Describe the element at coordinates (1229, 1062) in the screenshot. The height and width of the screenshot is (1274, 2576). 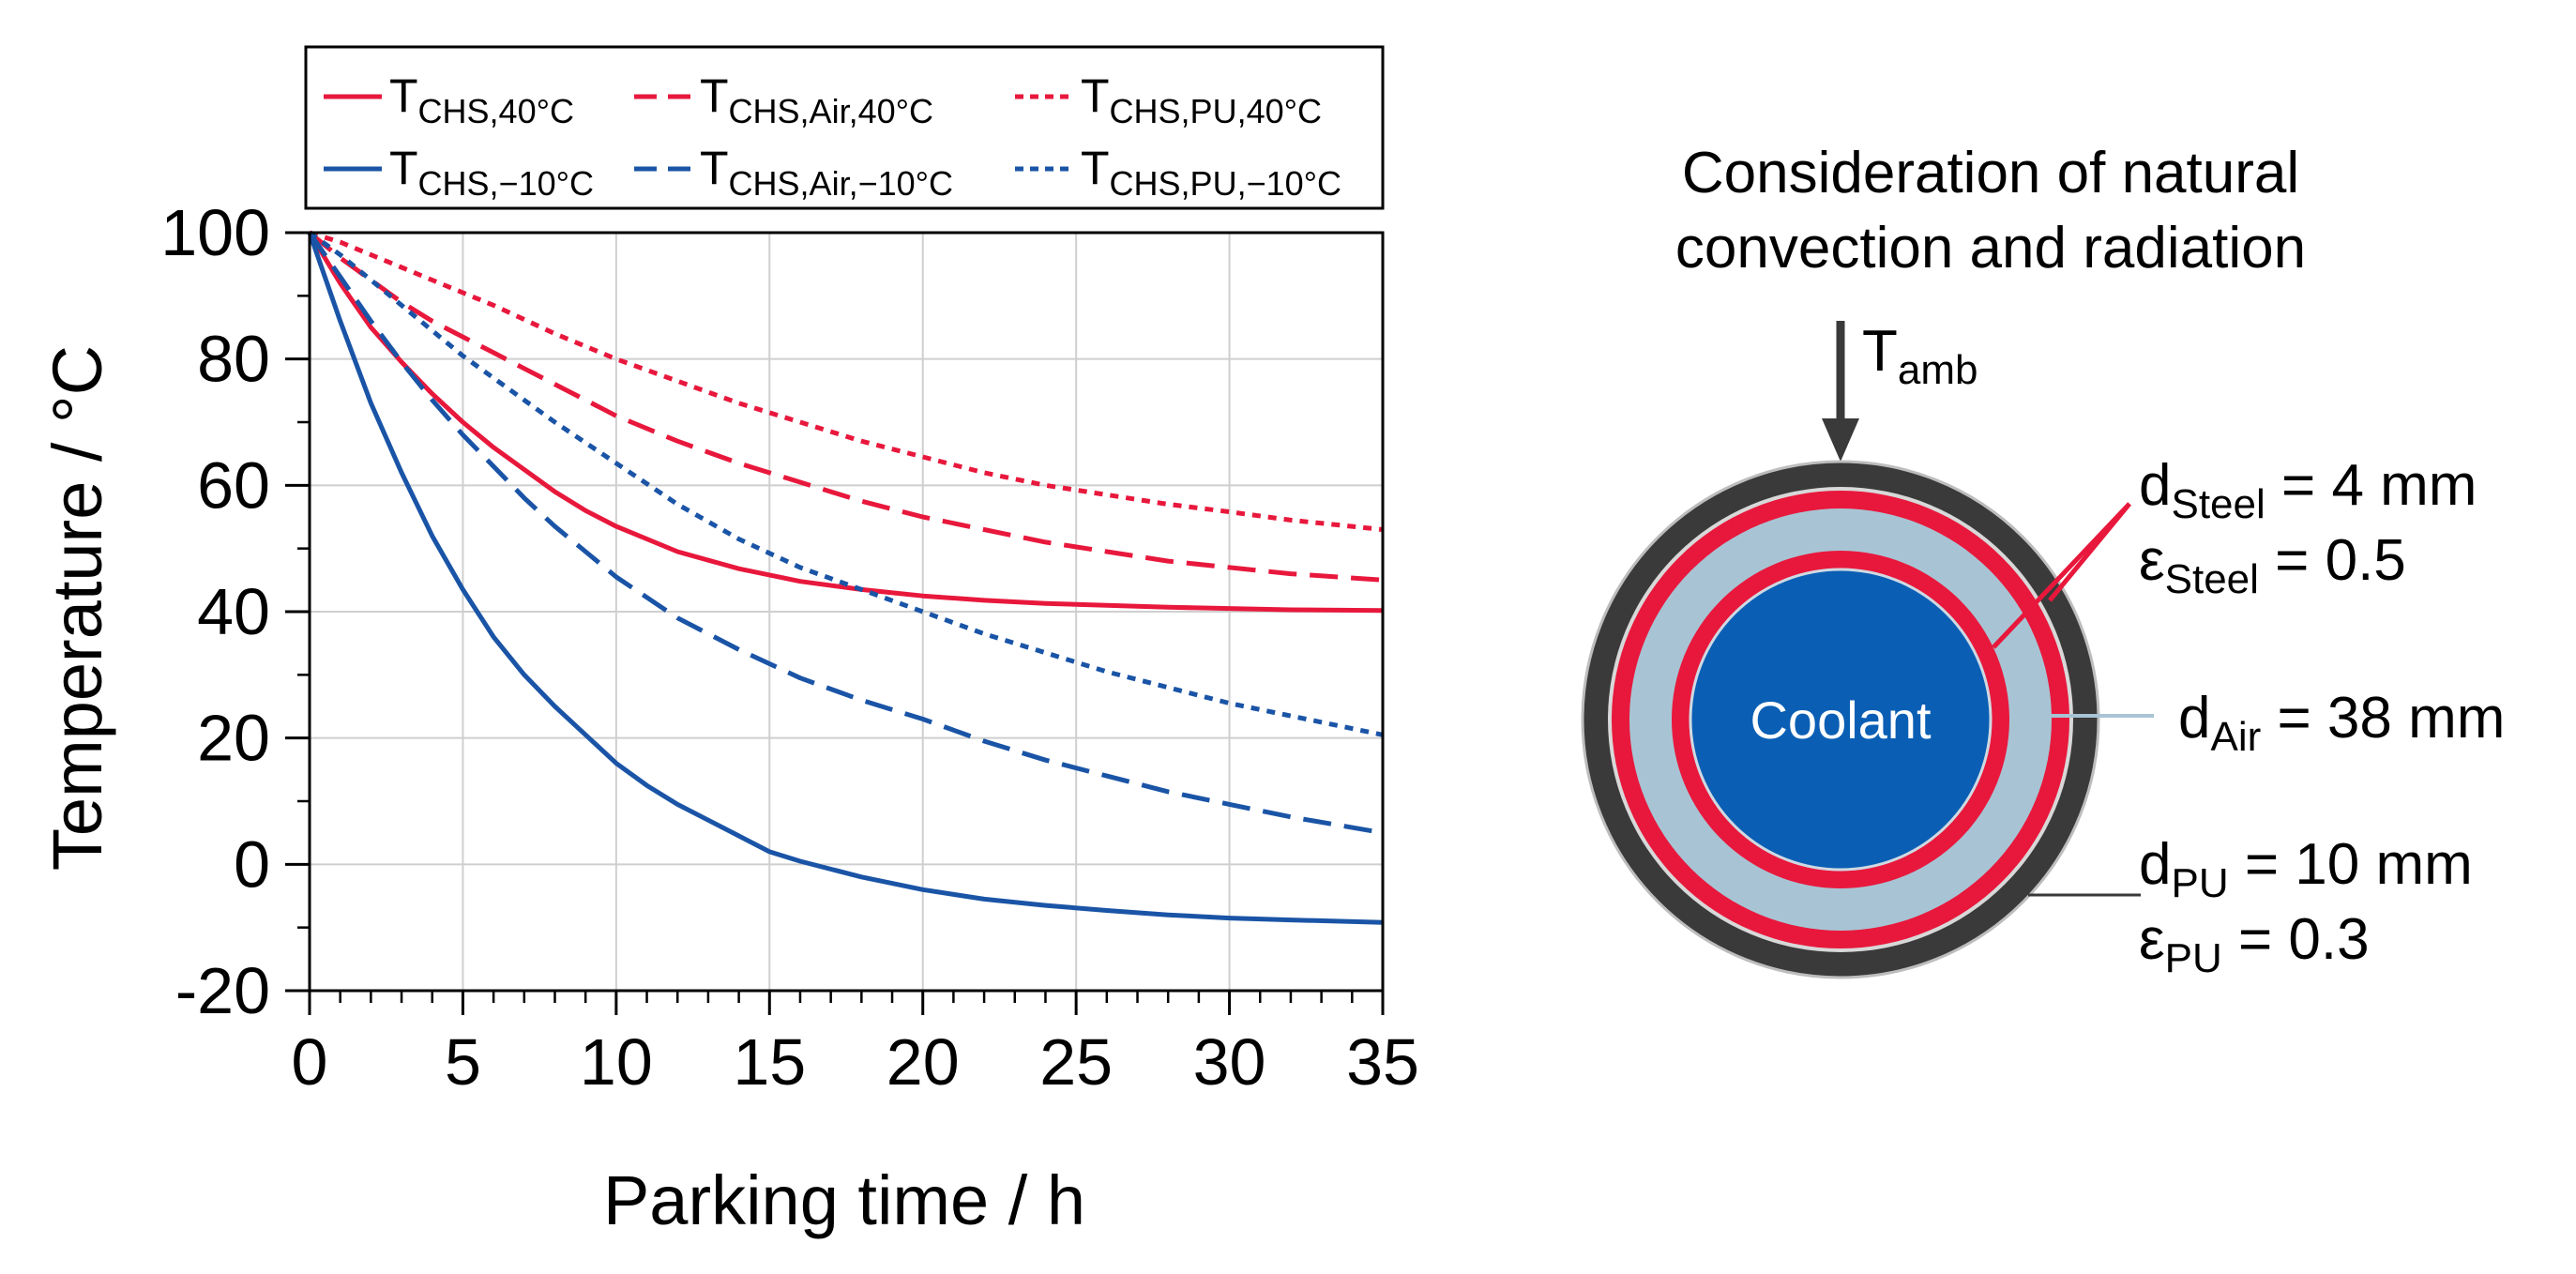
I see `x-tick-label: 30` at that location.